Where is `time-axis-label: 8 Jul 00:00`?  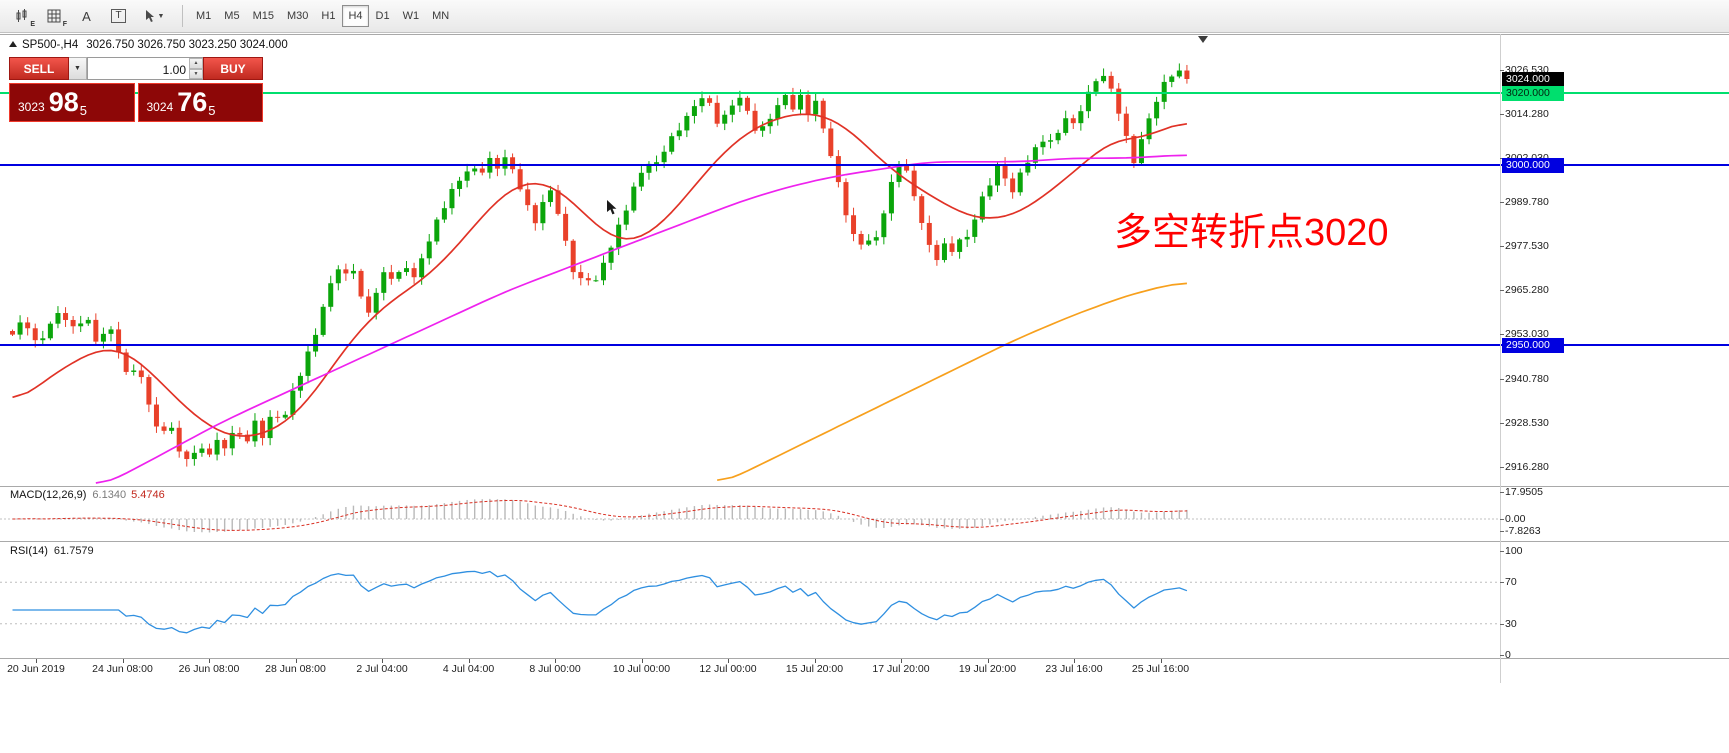
time-axis-label: 8 Jul 00:00 is located at coordinates (555, 669).